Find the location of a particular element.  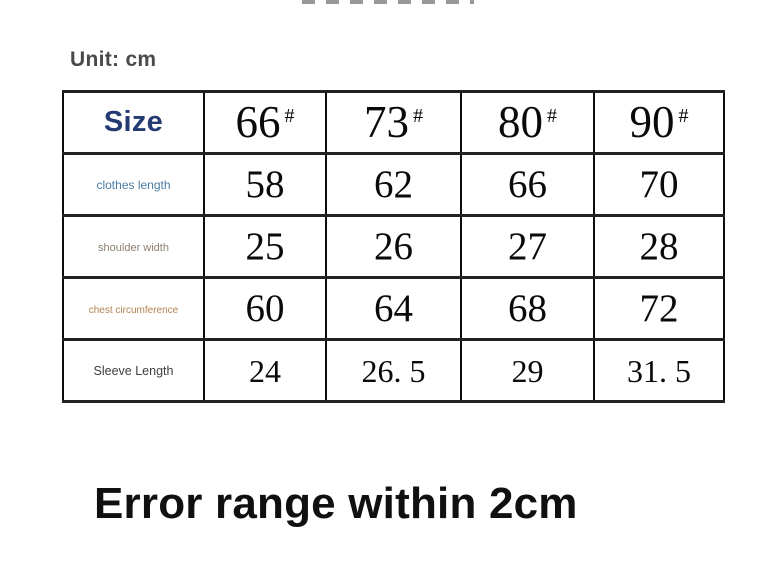

unit-label: Unit: cm is located at coordinates (113, 59).